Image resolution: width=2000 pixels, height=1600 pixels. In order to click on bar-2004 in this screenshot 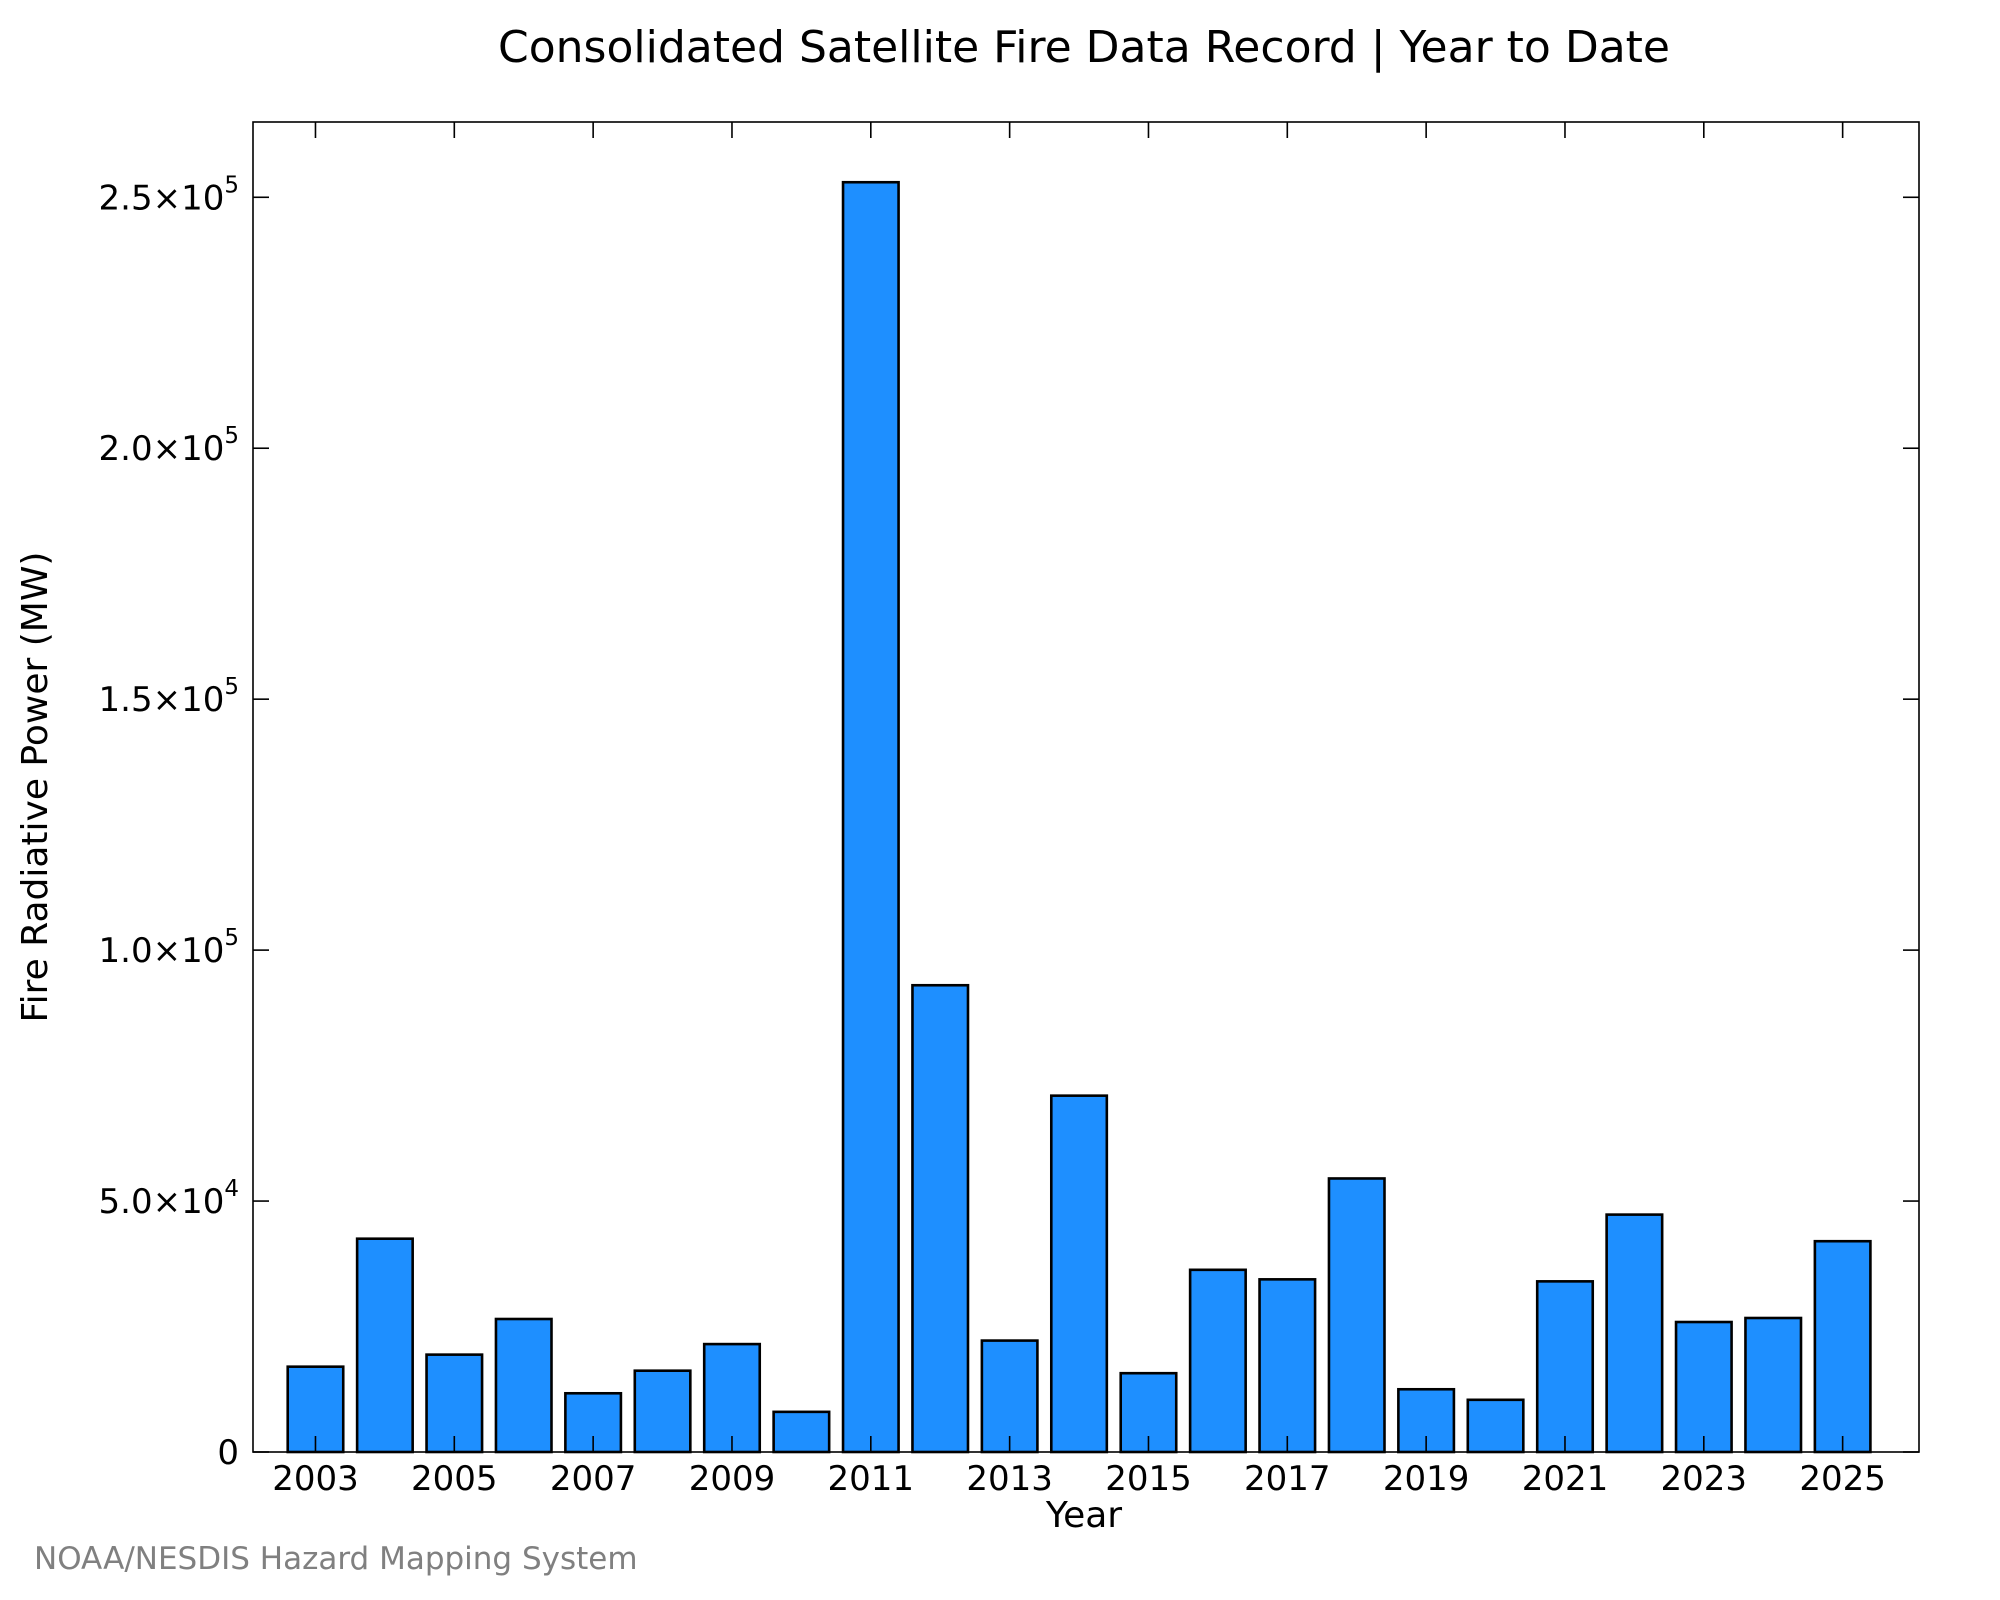, I will do `click(384, 1345)`.